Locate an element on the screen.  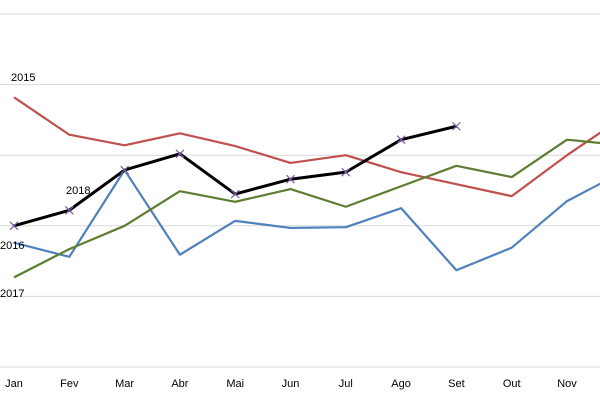
series-label: 2017 is located at coordinates (12, 294).